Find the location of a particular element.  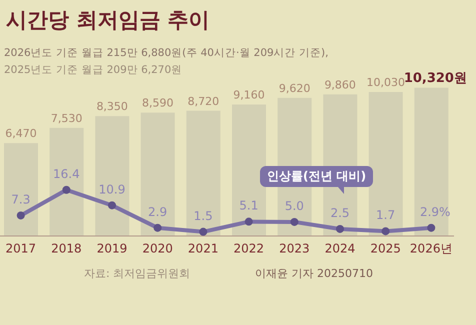

data-label: 1.7 is located at coordinates (386, 215).